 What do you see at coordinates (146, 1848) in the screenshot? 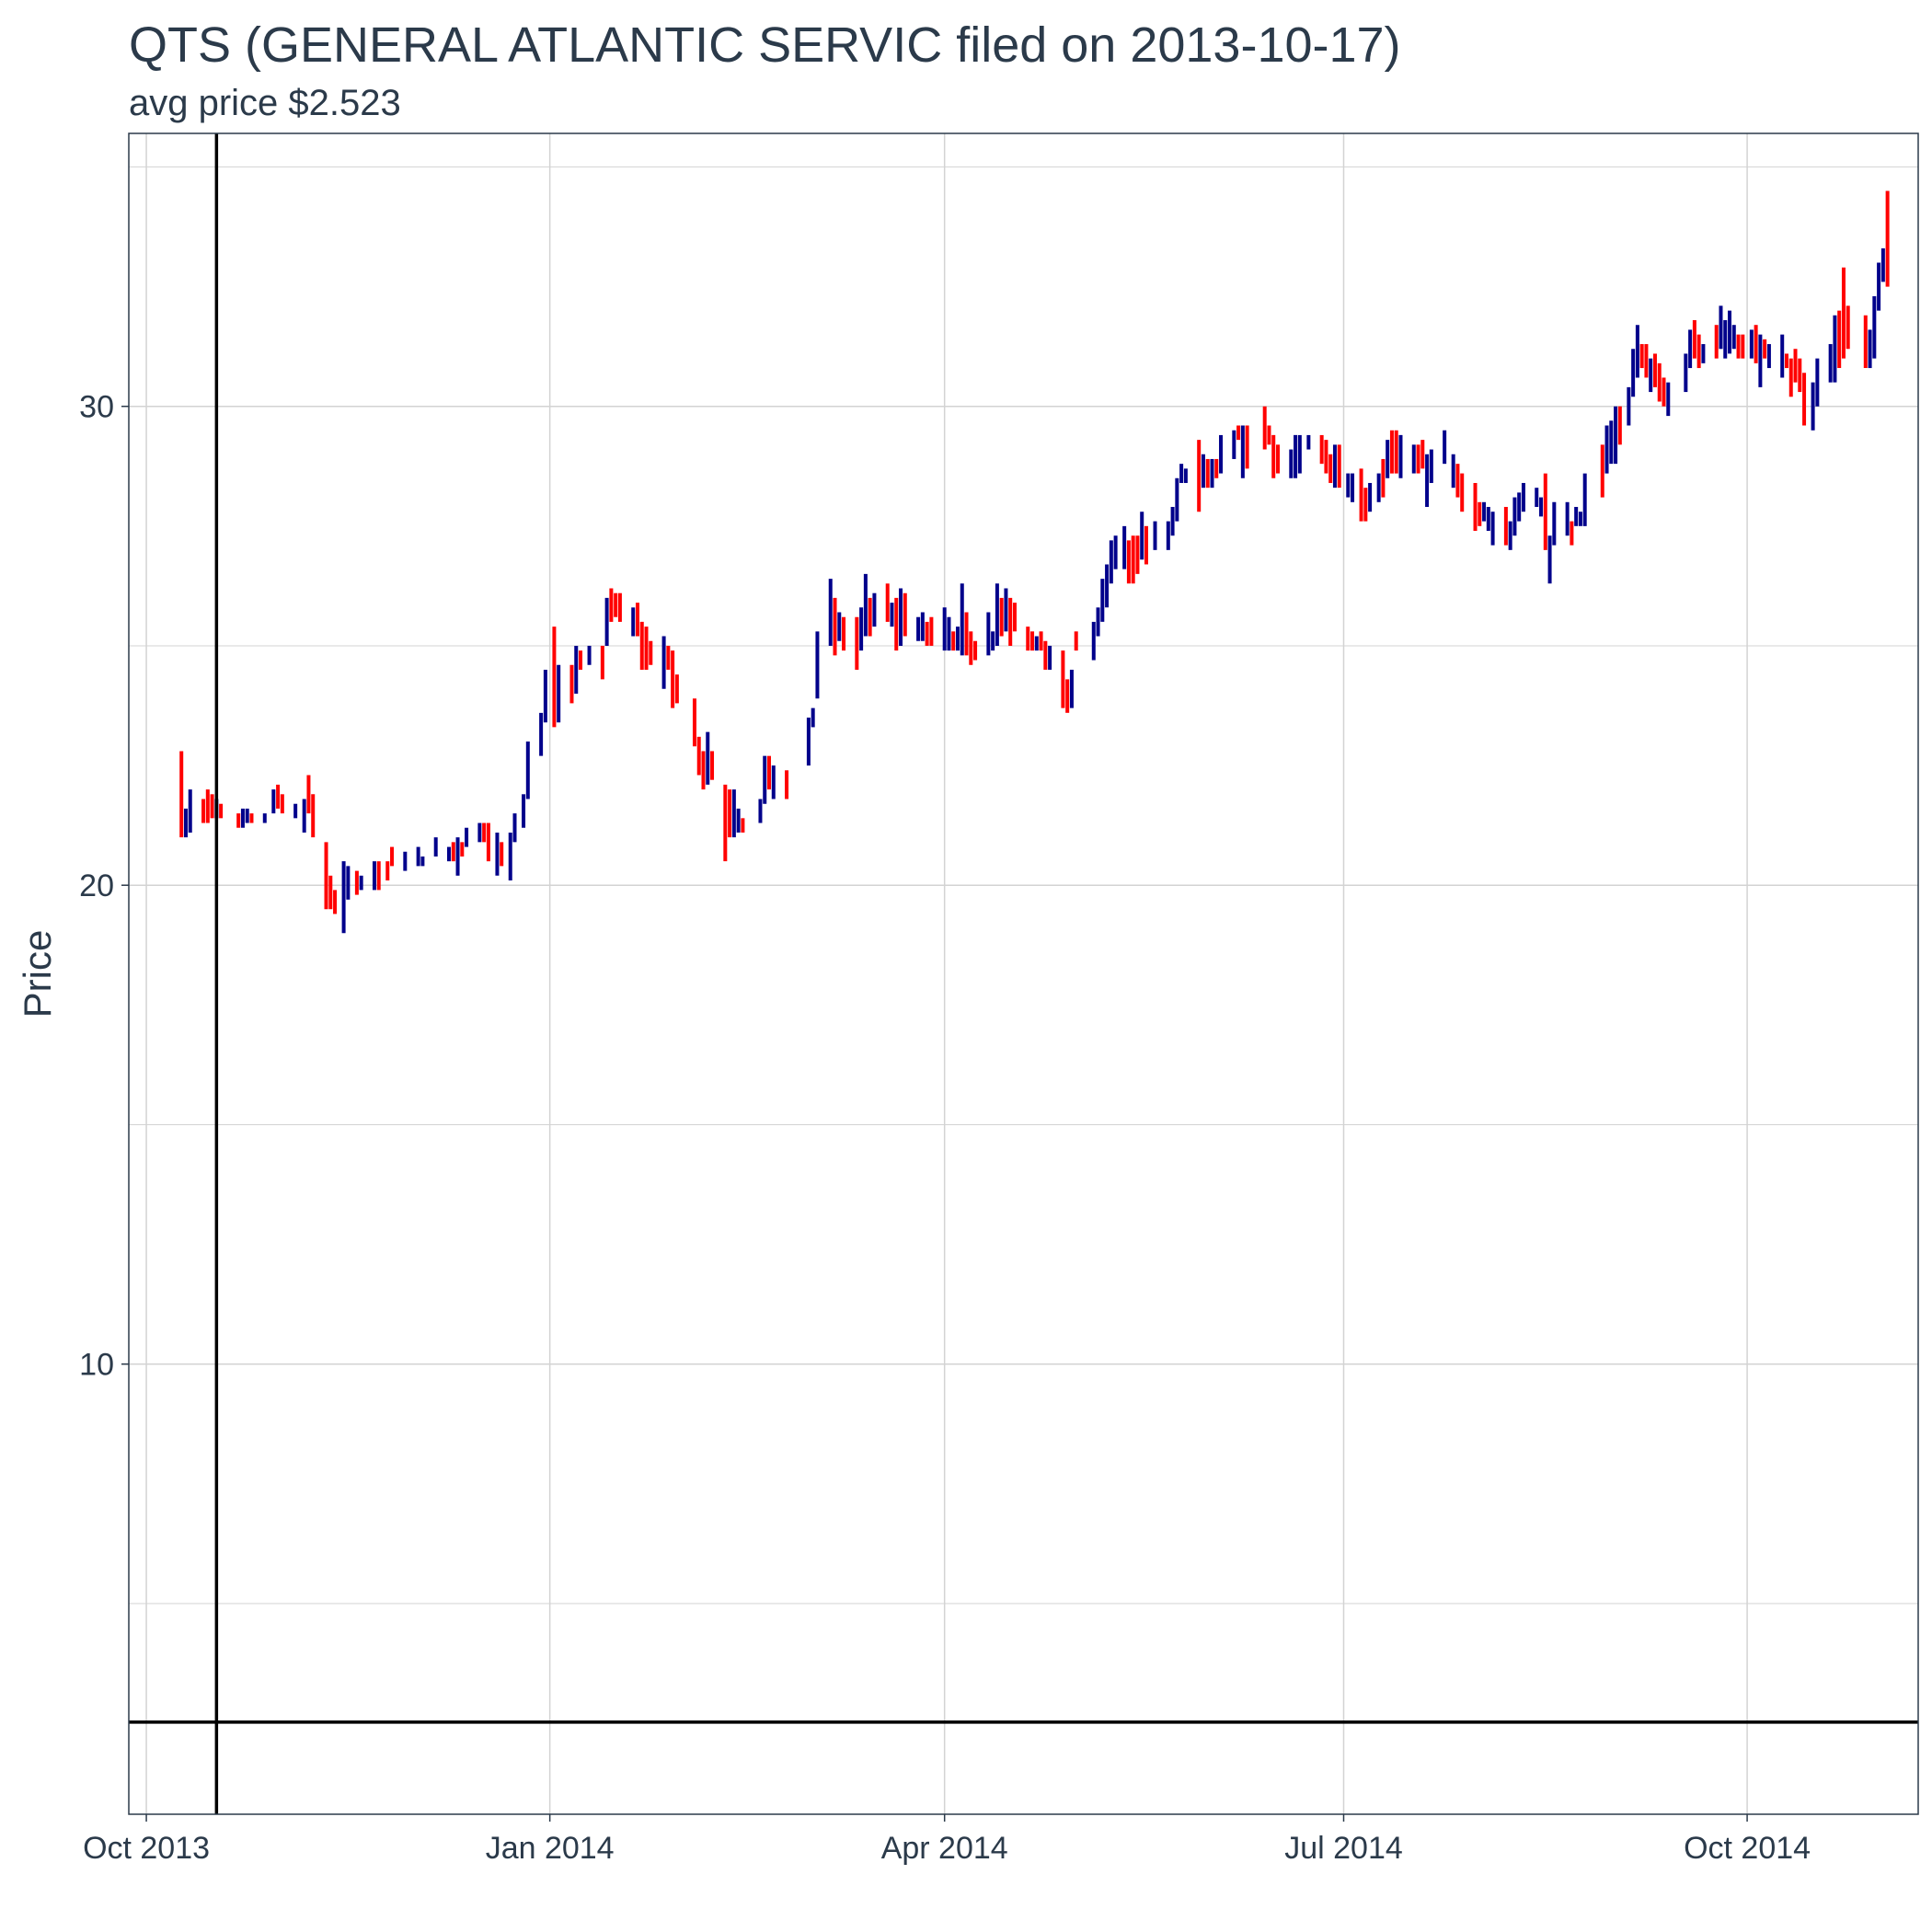
I see `x-tick-label: Oct 2013` at bounding box center [146, 1848].